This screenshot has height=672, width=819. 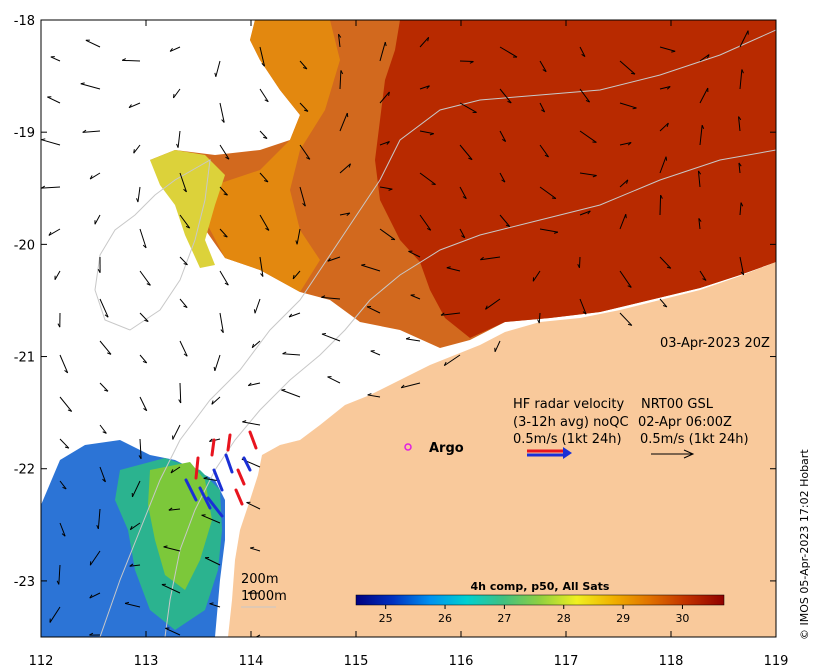 What do you see at coordinates (445, 618) in the screenshot?
I see `colorbar-tick-label: 26` at bounding box center [445, 618].